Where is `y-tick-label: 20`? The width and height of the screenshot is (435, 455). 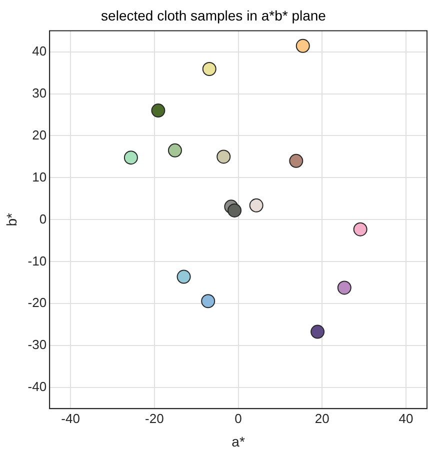
y-tick-label: 20 is located at coordinates (39, 134).